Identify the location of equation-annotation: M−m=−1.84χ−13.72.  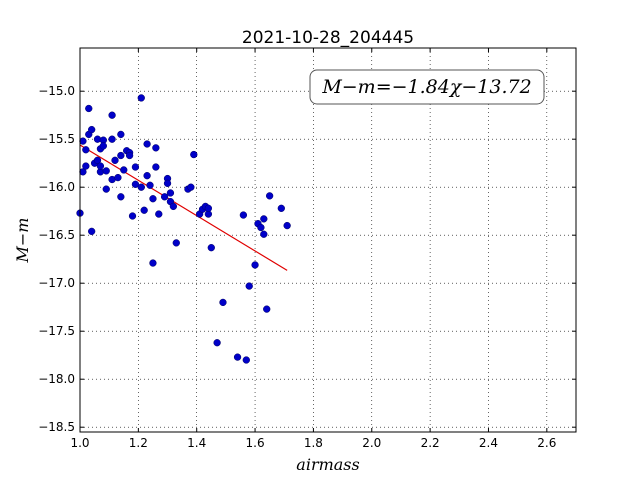
(427, 87).